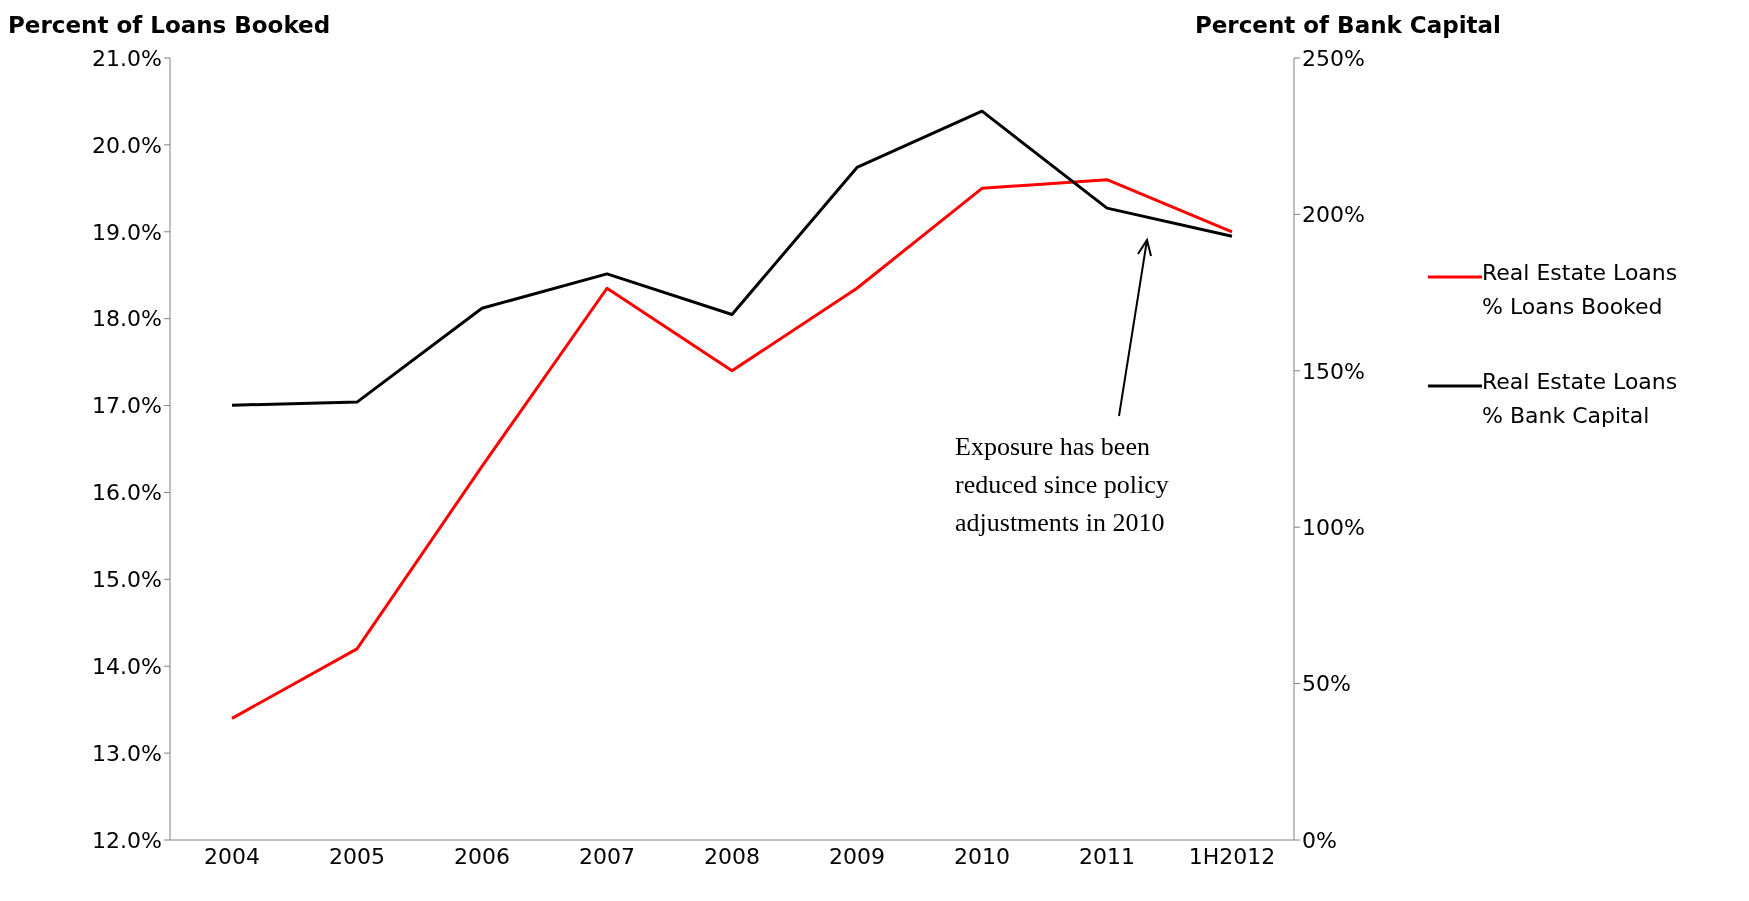 This screenshot has width=1749, height=901. What do you see at coordinates (1319, 840) in the screenshot?
I see `y2-tick-label: 0%` at bounding box center [1319, 840].